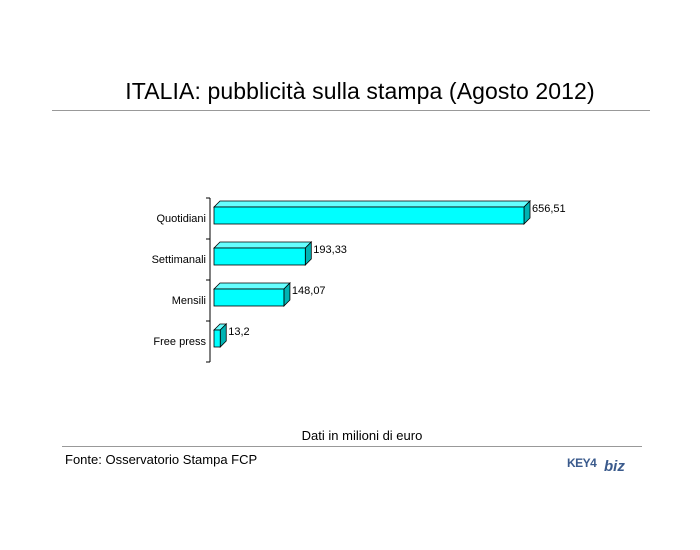 The height and width of the screenshot is (550, 700). Describe the element at coordinates (238, 332) in the screenshot. I see `value-label: 13,2` at that location.